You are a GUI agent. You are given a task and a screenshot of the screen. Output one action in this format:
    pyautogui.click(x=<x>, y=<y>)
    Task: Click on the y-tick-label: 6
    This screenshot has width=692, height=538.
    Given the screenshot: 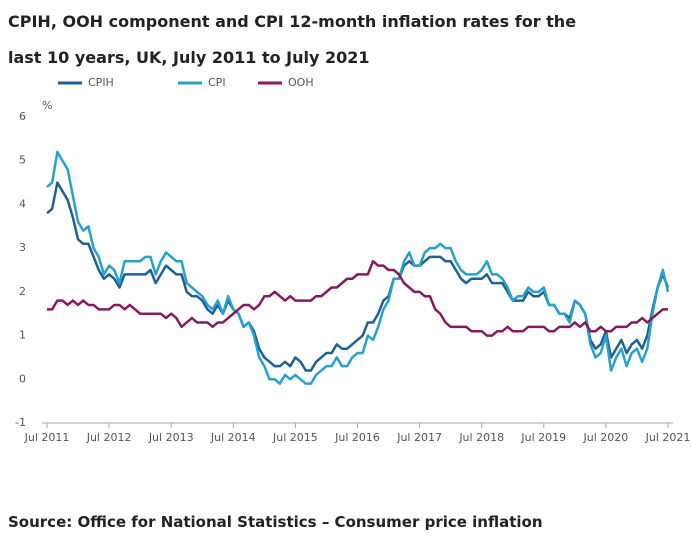 What is the action you would take?
    pyautogui.click(x=22, y=116)
    